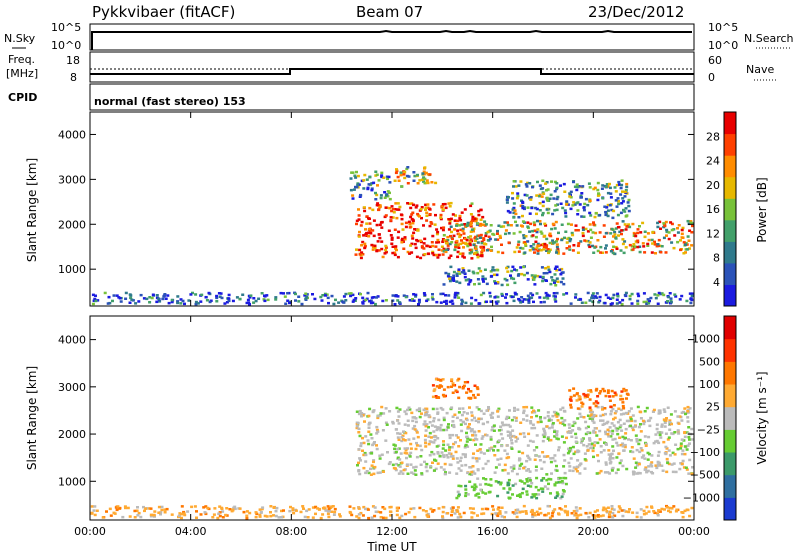  What do you see at coordinates (72, 340) in the screenshot?
I see `y-tick-label: 4000` at bounding box center [72, 340].